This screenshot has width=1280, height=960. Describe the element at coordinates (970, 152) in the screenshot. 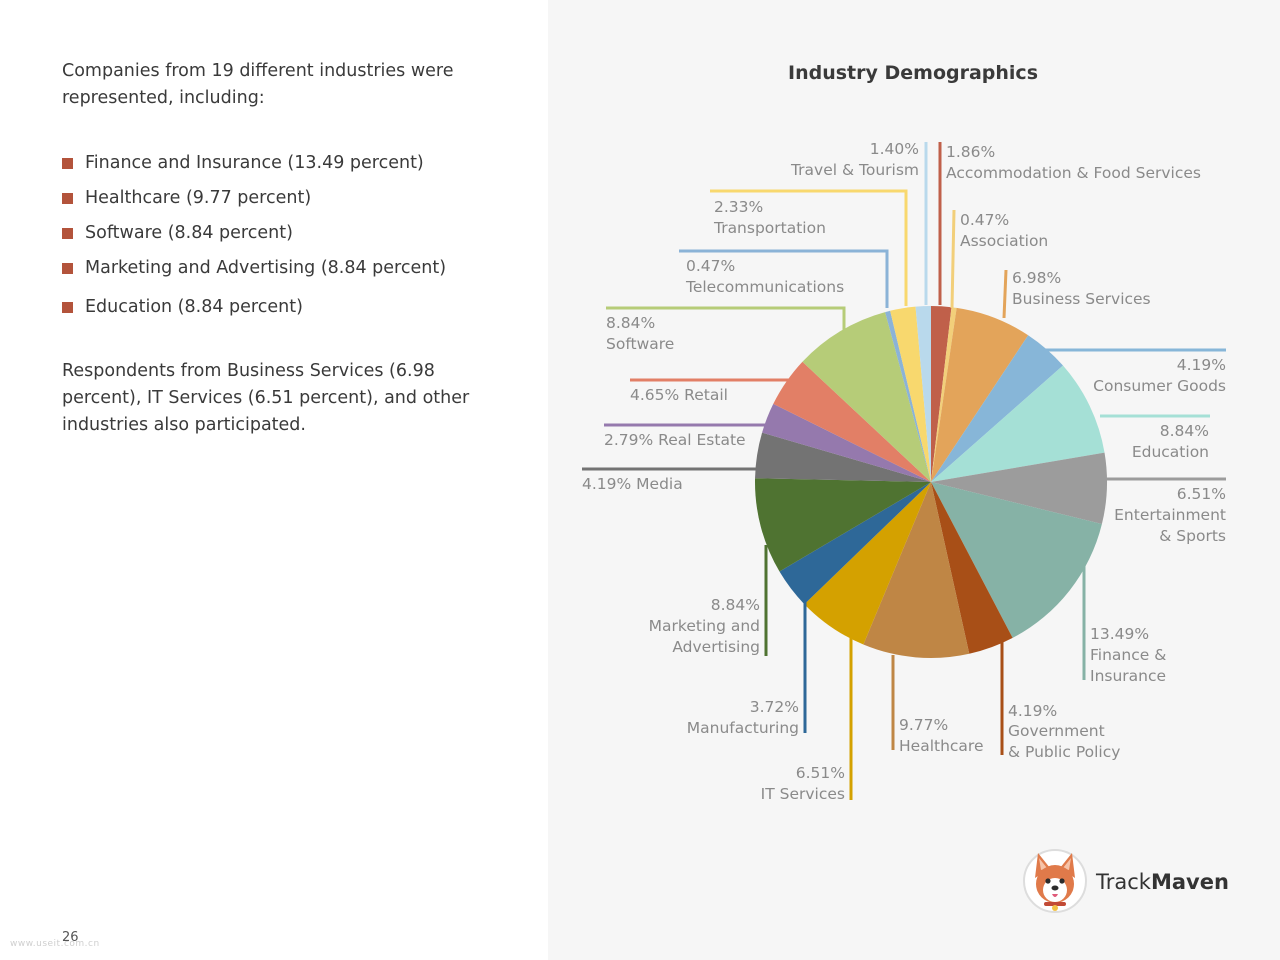

I see `slice-label: 1.86%` at that location.